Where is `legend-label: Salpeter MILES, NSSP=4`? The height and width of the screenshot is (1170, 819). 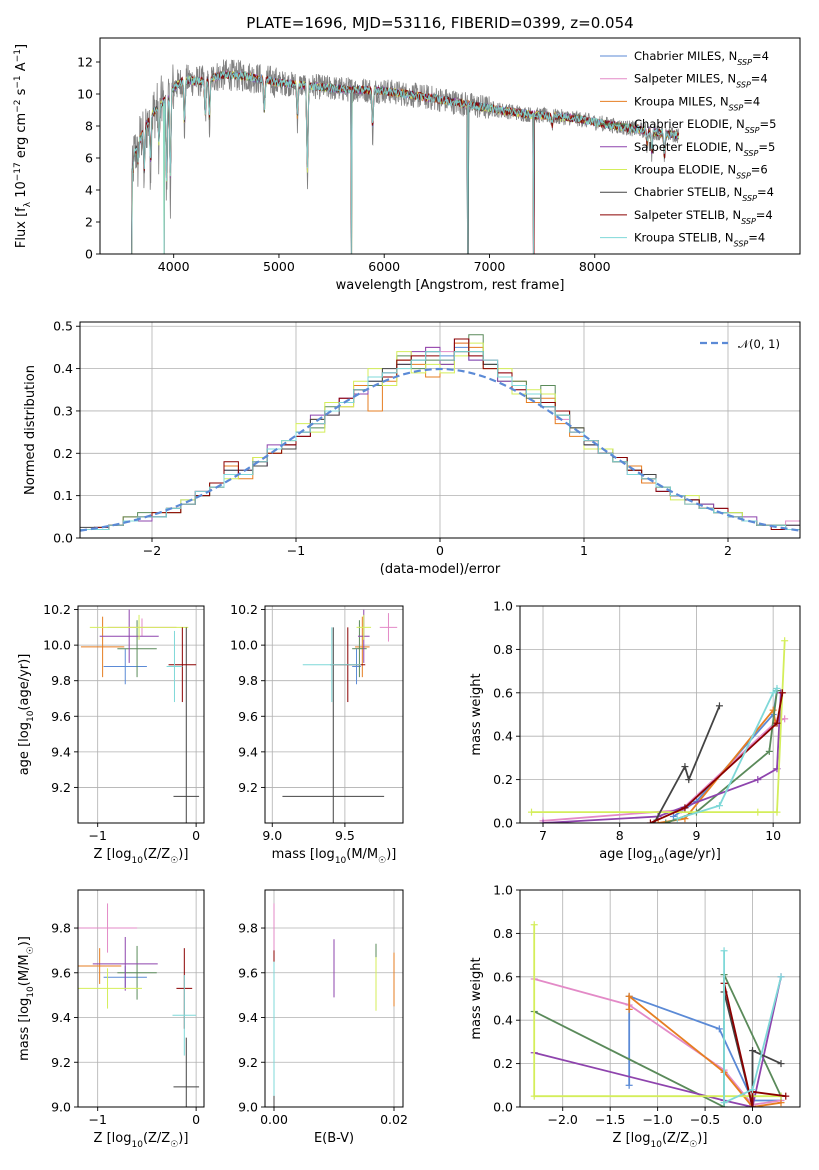
legend-label: Salpeter MILES, NSSP=4 is located at coordinates (701, 81).